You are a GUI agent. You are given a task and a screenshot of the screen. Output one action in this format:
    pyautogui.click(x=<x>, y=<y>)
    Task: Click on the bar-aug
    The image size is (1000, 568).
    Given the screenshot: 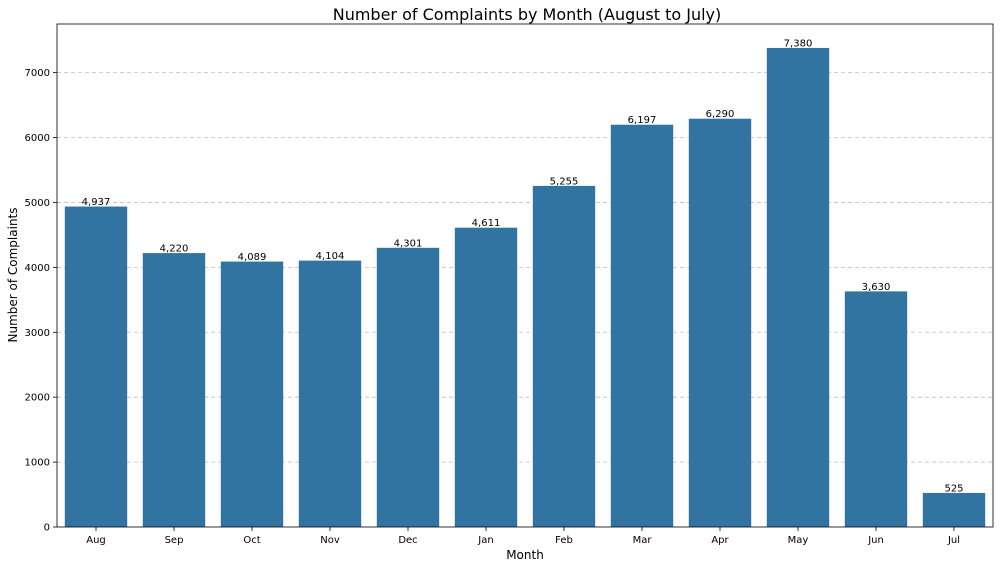 What is the action you would take?
    pyautogui.click(x=96, y=366)
    